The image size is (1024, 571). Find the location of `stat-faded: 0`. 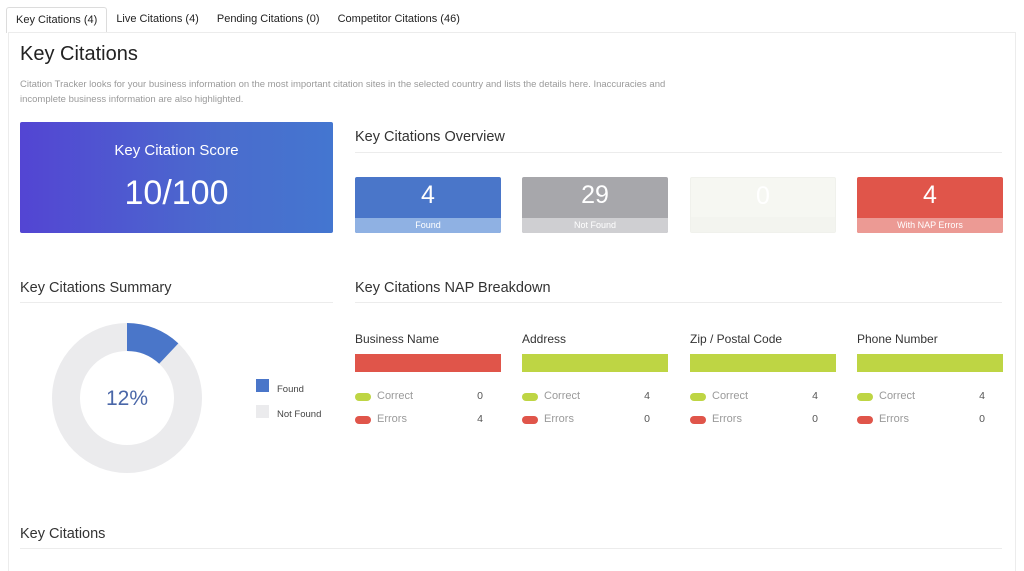

stat-faded: 0 is located at coordinates (763, 205).